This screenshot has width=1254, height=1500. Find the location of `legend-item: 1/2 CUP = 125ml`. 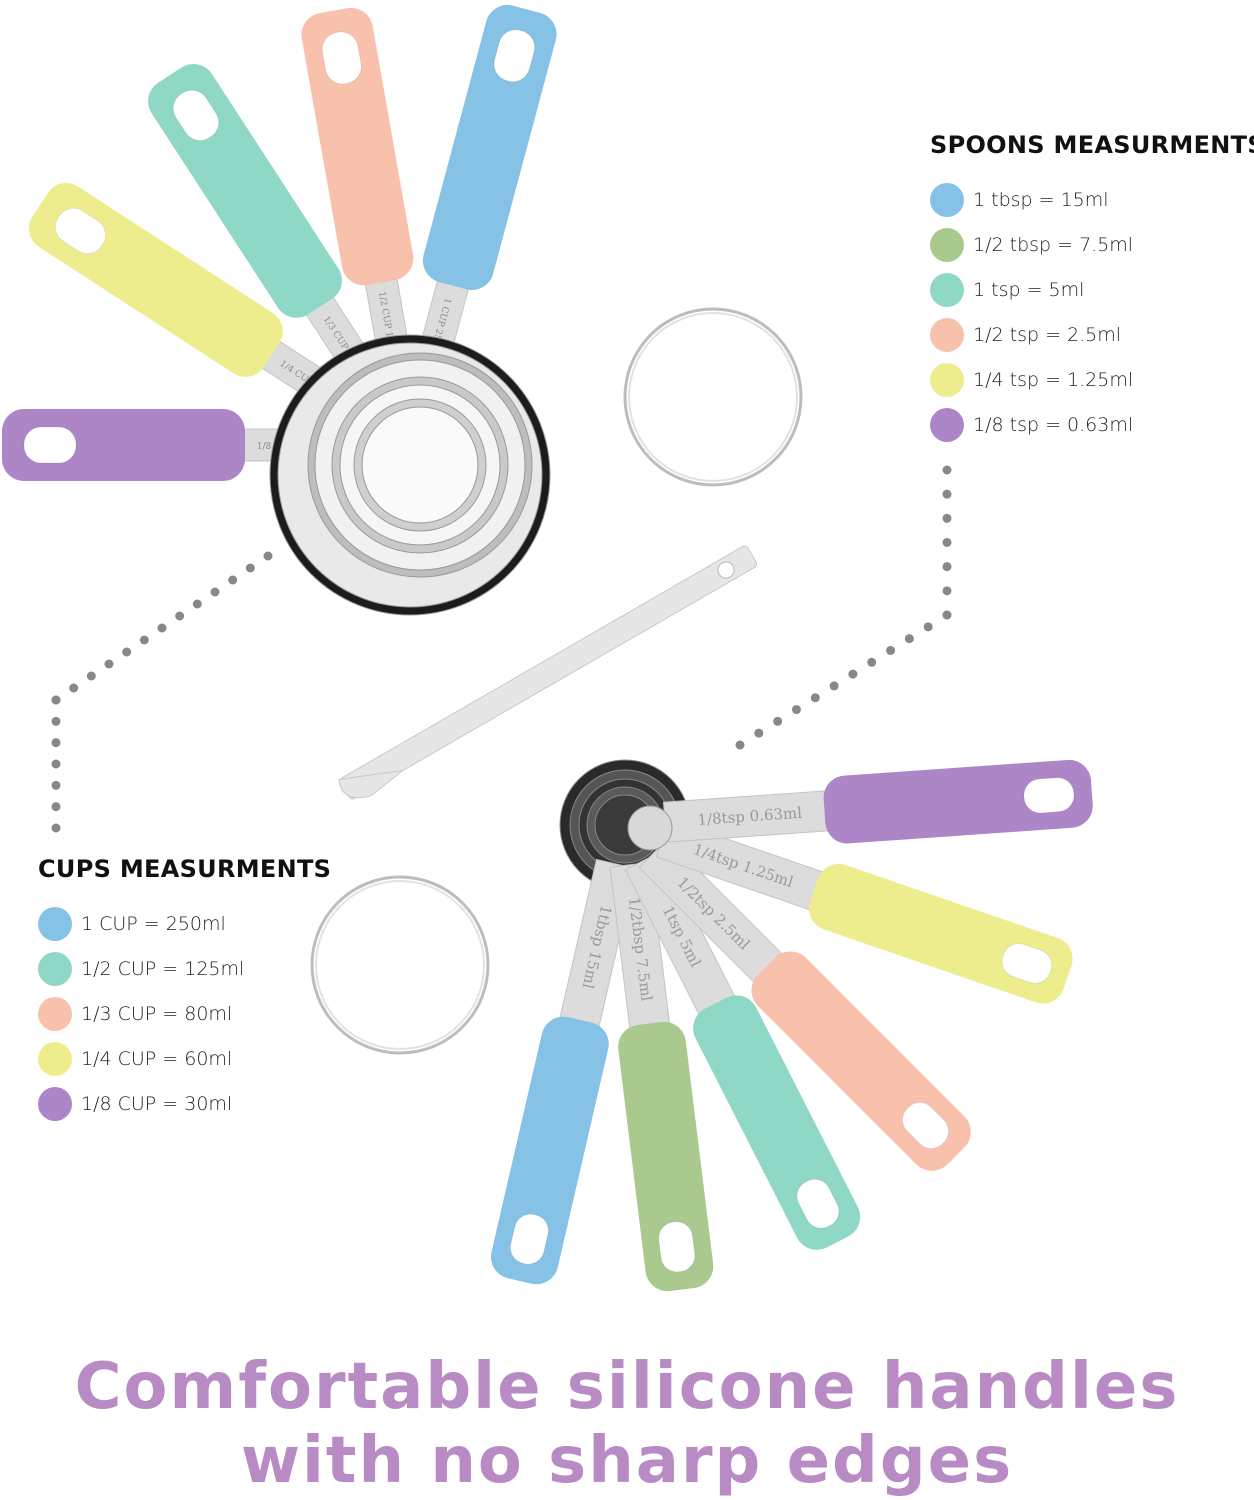

legend-item: 1/2 CUP = 125ml is located at coordinates (184, 968).